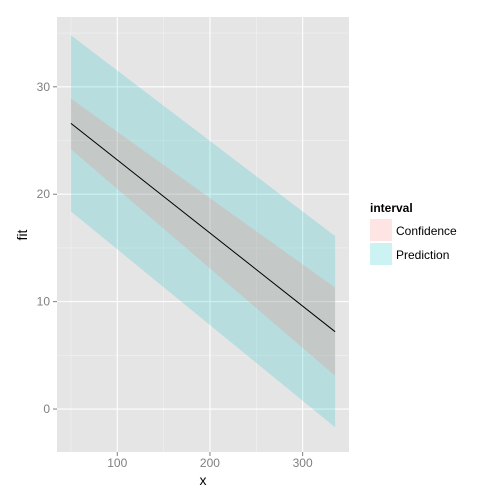 The width and height of the screenshot is (500, 500). I want to click on y-axis: 0 10 20 30, so click(47, 248).